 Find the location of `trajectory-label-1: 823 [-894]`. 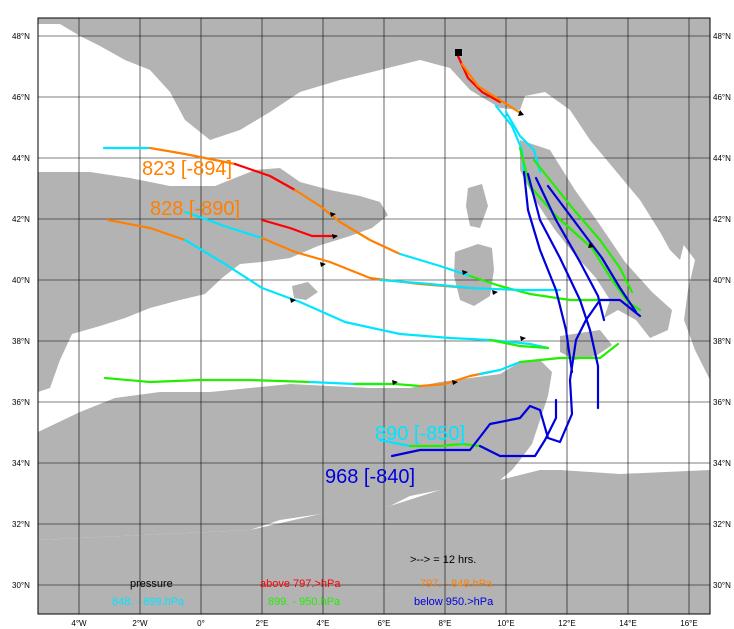

trajectory-label-1: 823 [-894] is located at coordinates (187, 169).